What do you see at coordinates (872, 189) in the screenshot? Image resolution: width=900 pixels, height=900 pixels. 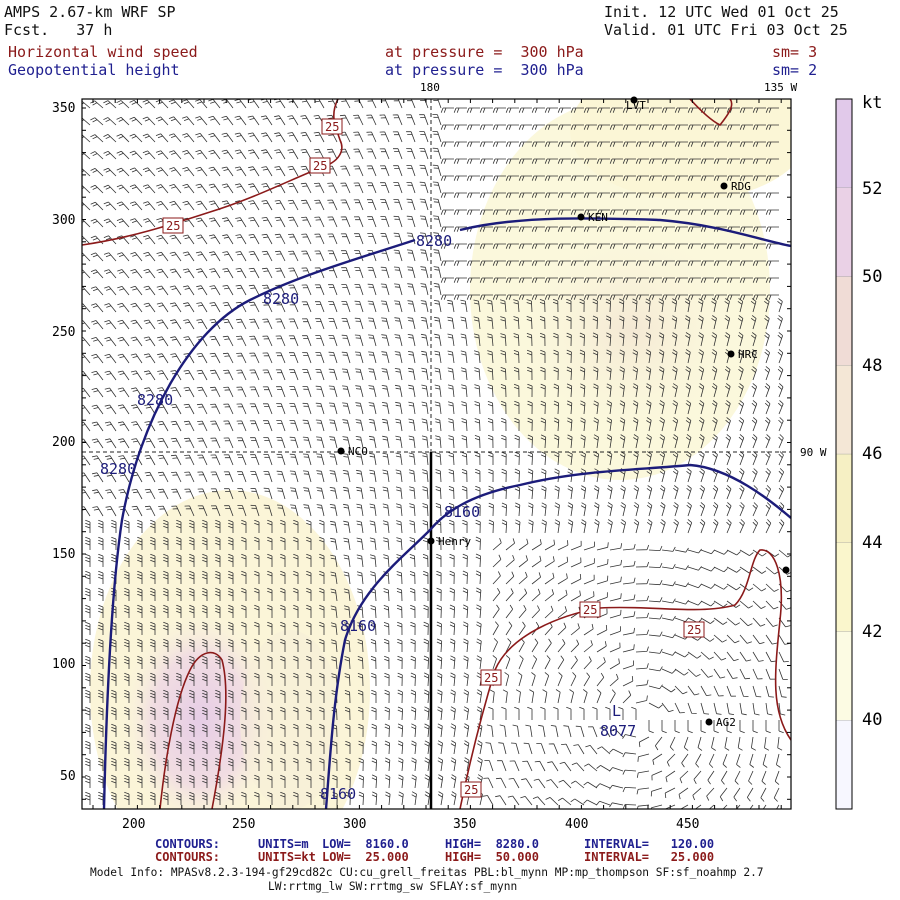 I see `colorbar-tick: 52` at bounding box center [872, 189].